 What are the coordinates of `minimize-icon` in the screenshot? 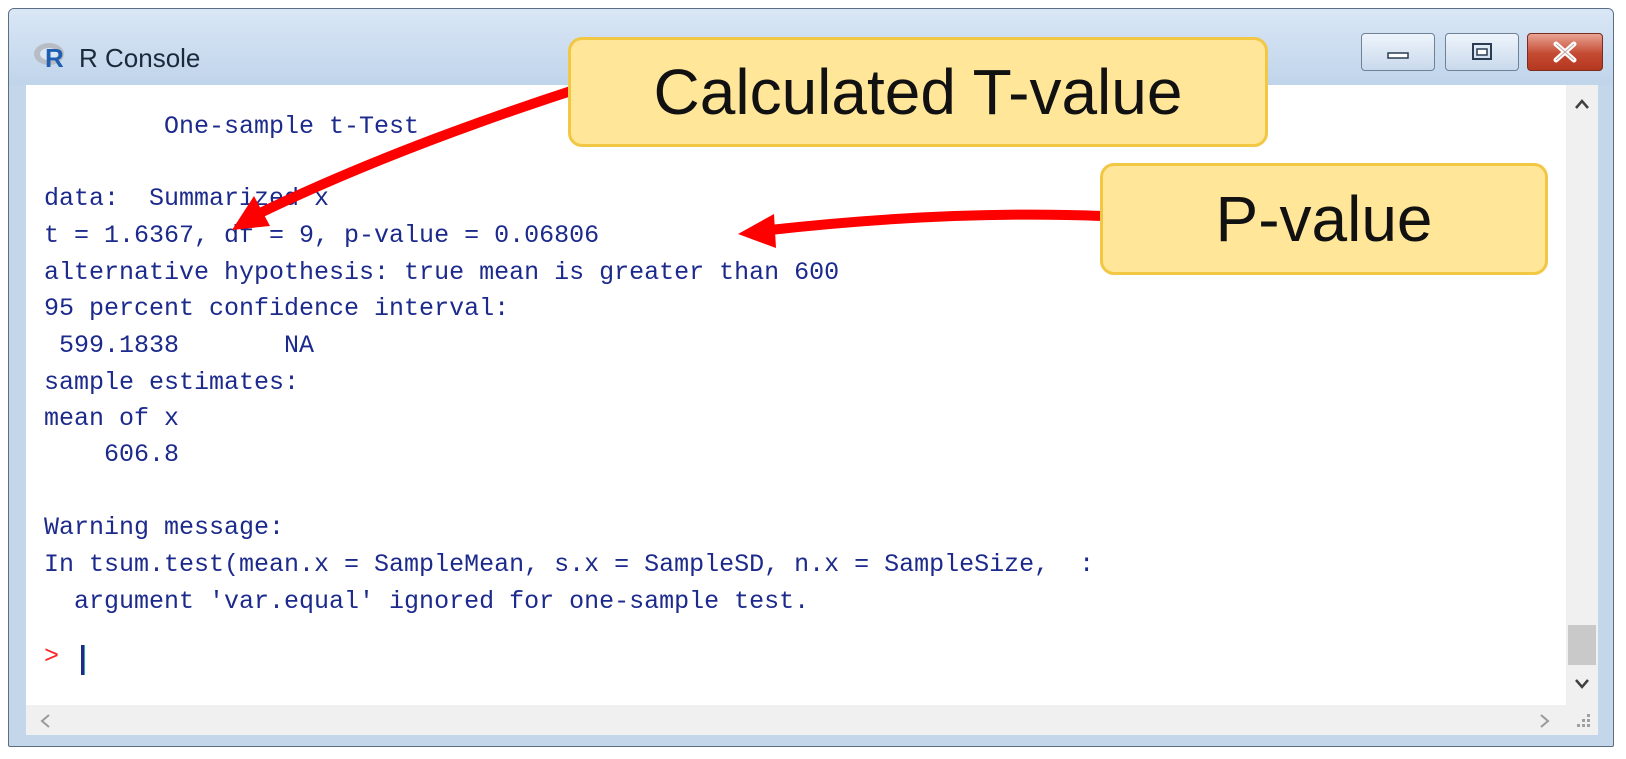 It's located at (1398, 55).